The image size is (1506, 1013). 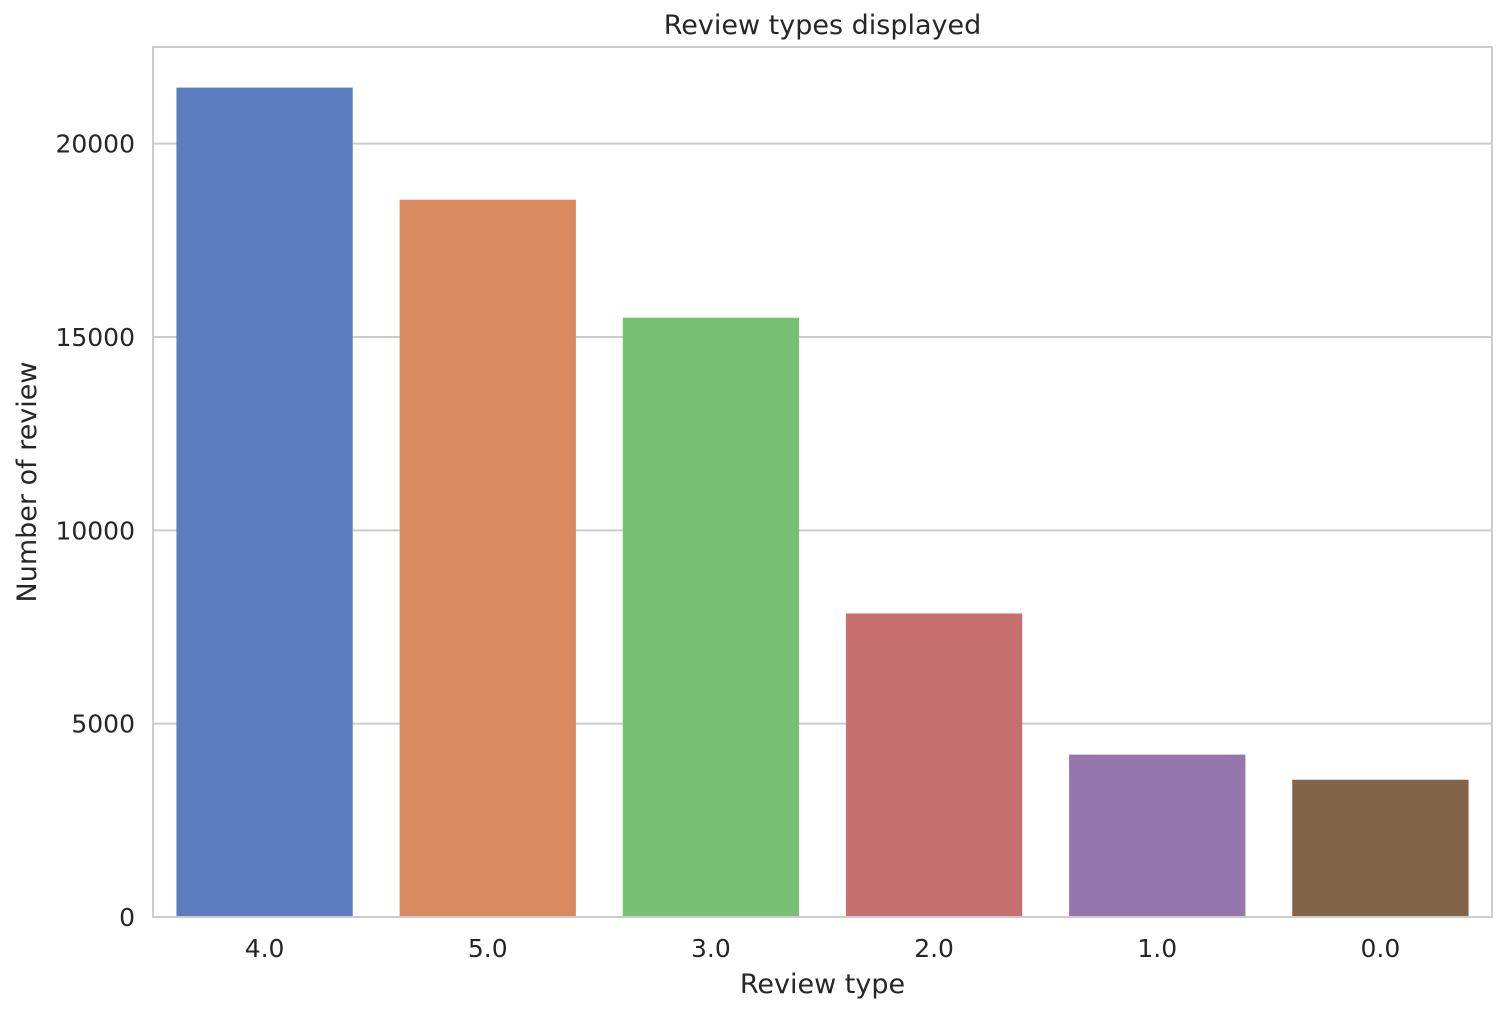 What do you see at coordinates (487, 558) in the screenshot?
I see `bar-5.0` at bounding box center [487, 558].